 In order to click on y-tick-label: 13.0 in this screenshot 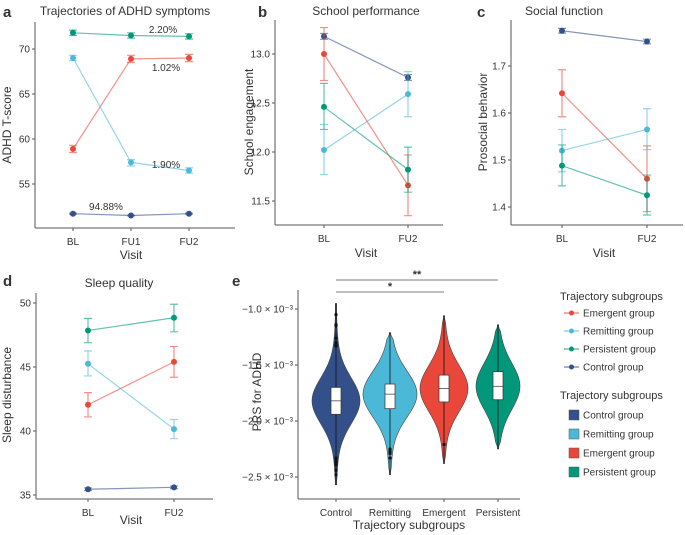, I will do `click(261, 55)`.